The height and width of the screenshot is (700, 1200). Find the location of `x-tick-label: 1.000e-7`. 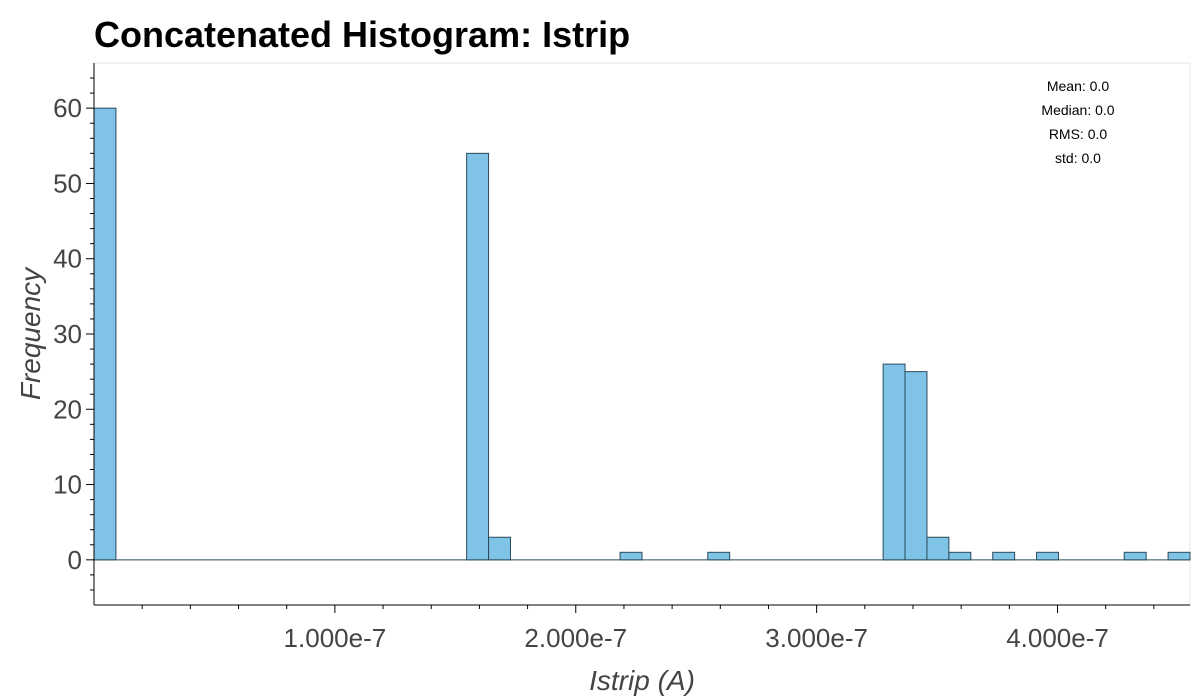

x-tick-label: 1.000e-7 is located at coordinates (335, 638).